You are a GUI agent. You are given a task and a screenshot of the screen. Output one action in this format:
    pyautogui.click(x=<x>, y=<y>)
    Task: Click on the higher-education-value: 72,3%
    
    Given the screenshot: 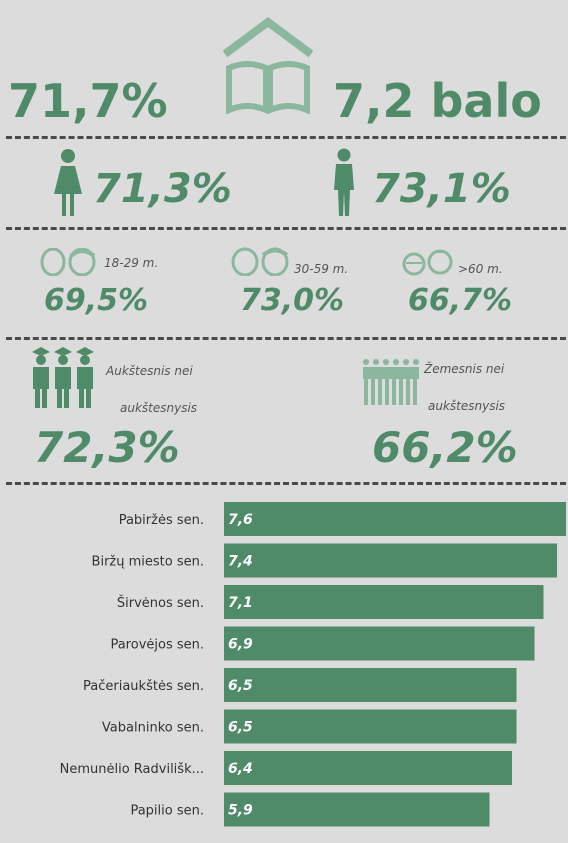 What is the action you would take?
    pyautogui.click(x=107, y=447)
    